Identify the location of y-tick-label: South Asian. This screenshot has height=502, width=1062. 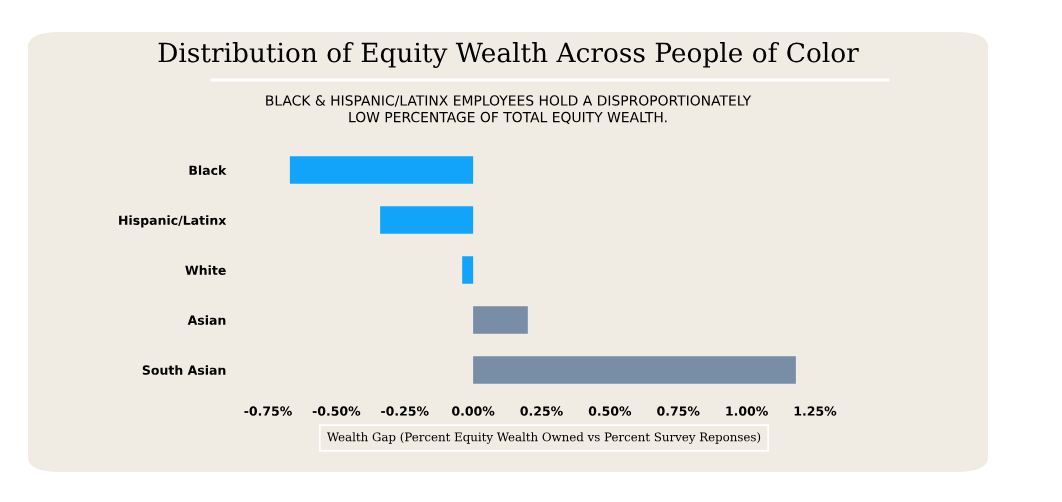
(184, 370).